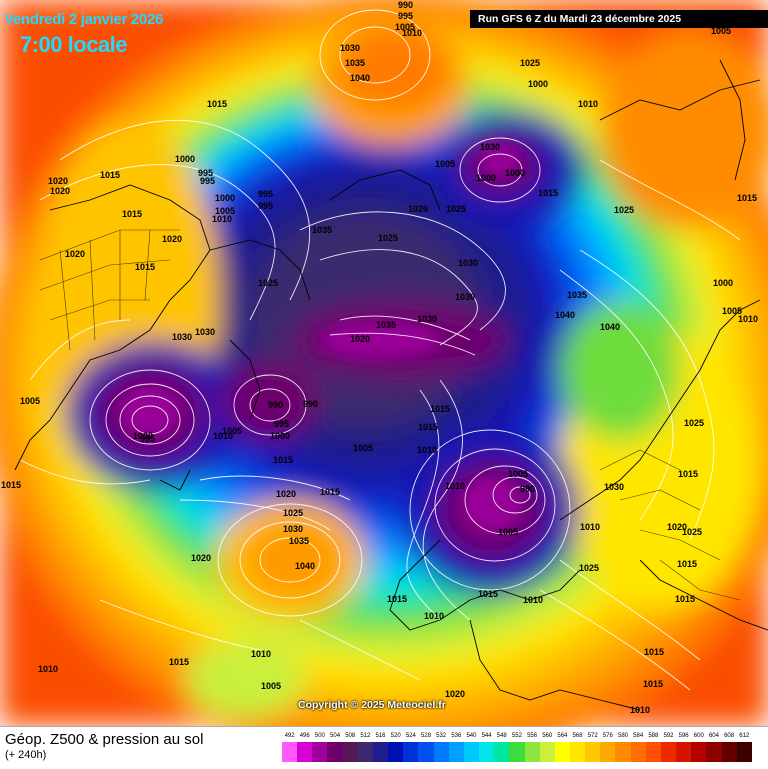  Describe the element at coordinates (441, 736) in the screenshot. I see `scale-tick-label: 532` at that location.